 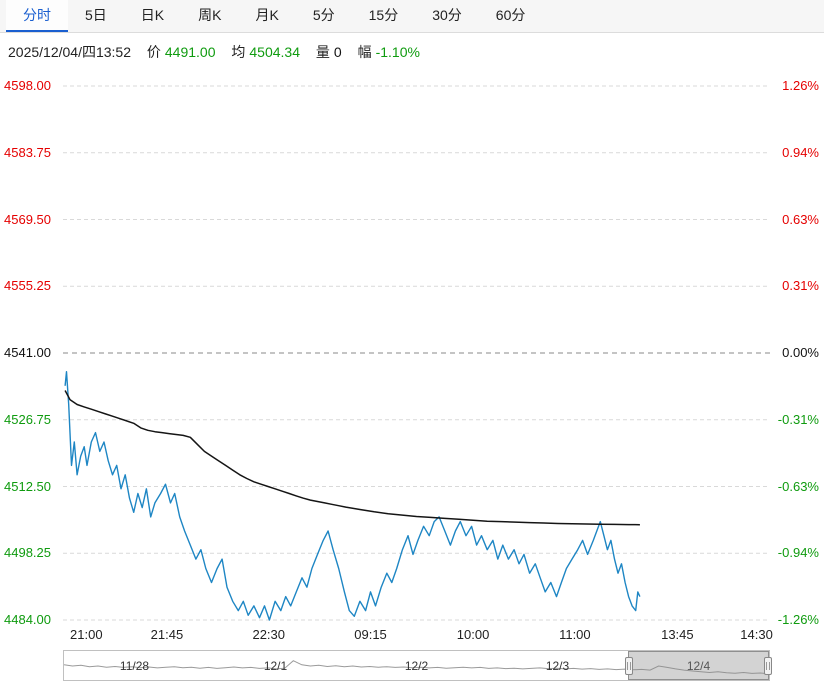 I want to click on x-axis-time-label: 11:00, so click(x=575, y=634).